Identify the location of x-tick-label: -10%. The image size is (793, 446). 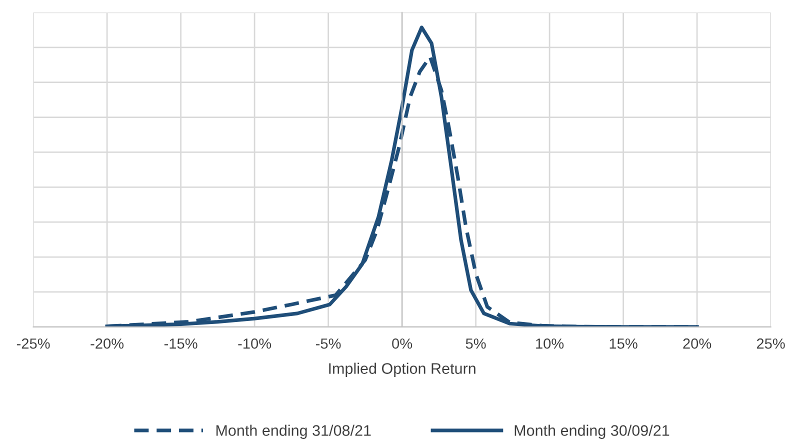
(255, 343).